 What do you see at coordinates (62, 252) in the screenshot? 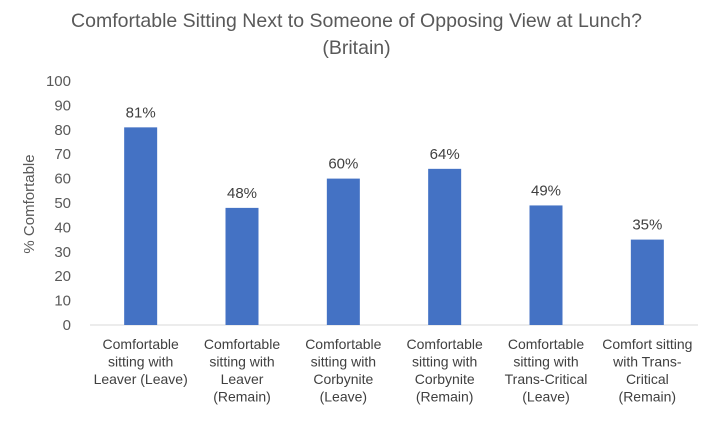
I see `y-tick-label: 30` at bounding box center [62, 252].